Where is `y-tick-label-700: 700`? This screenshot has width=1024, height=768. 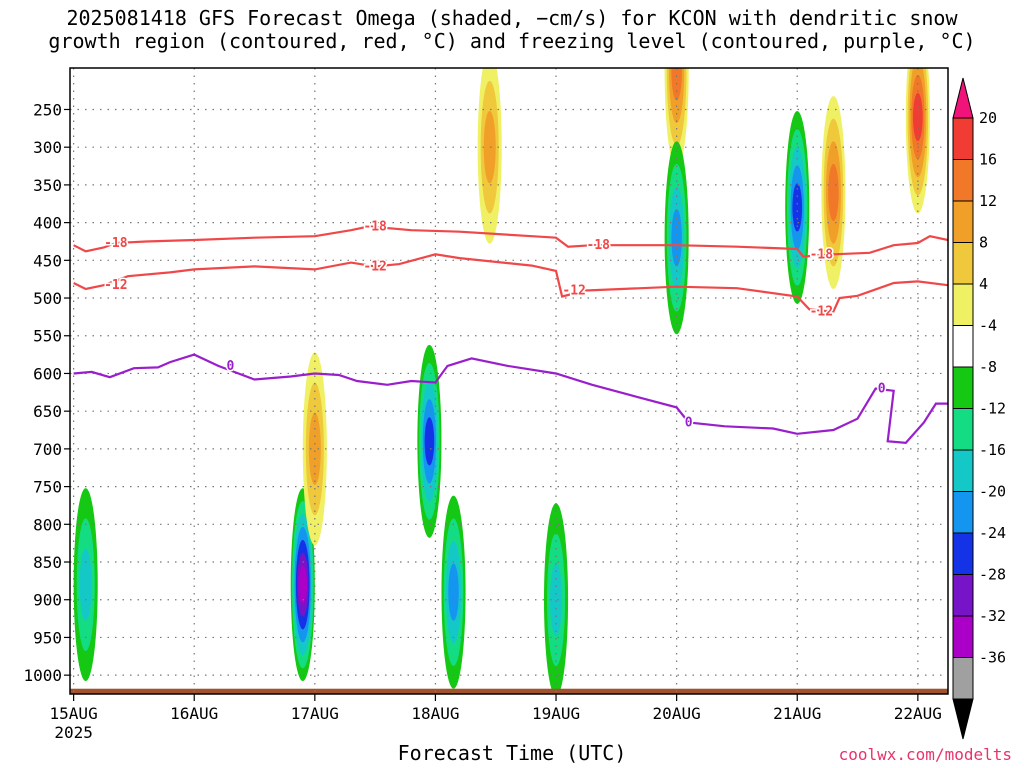 y-tick-label-700: 700 is located at coordinates (47, 449).